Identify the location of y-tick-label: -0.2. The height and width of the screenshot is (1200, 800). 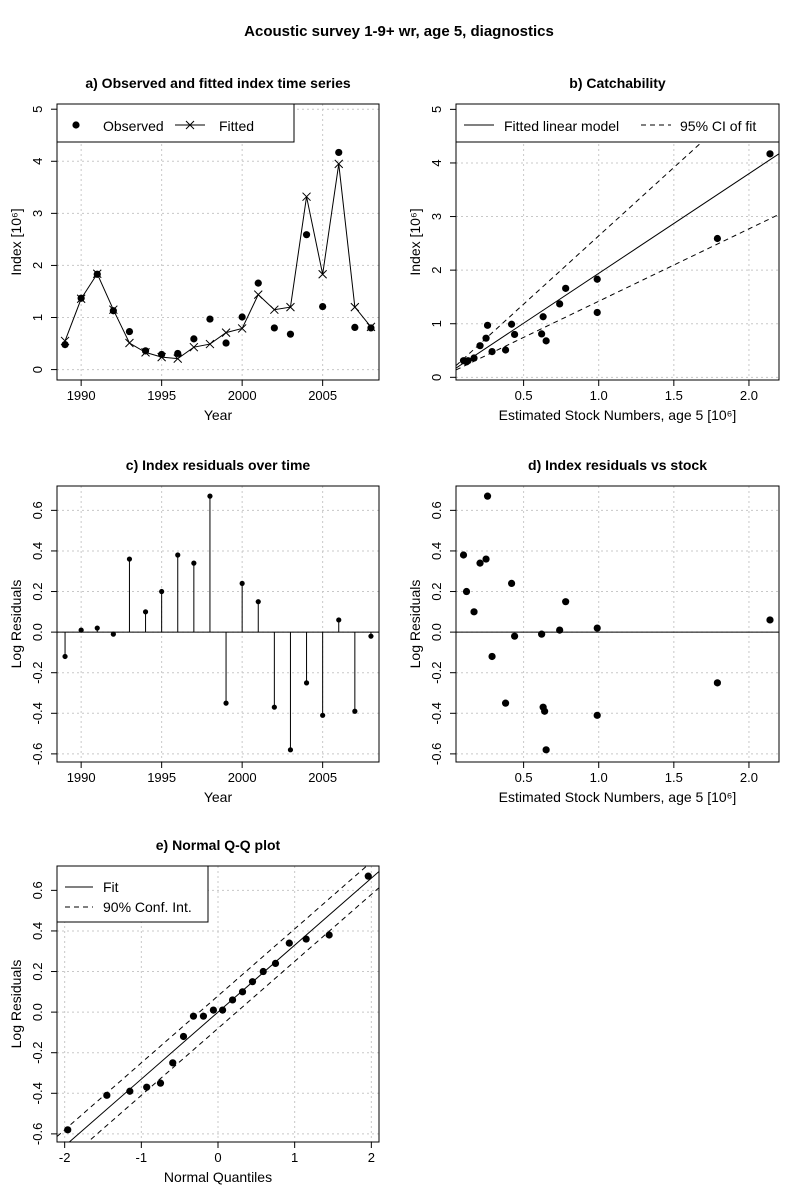
(37, 1053).